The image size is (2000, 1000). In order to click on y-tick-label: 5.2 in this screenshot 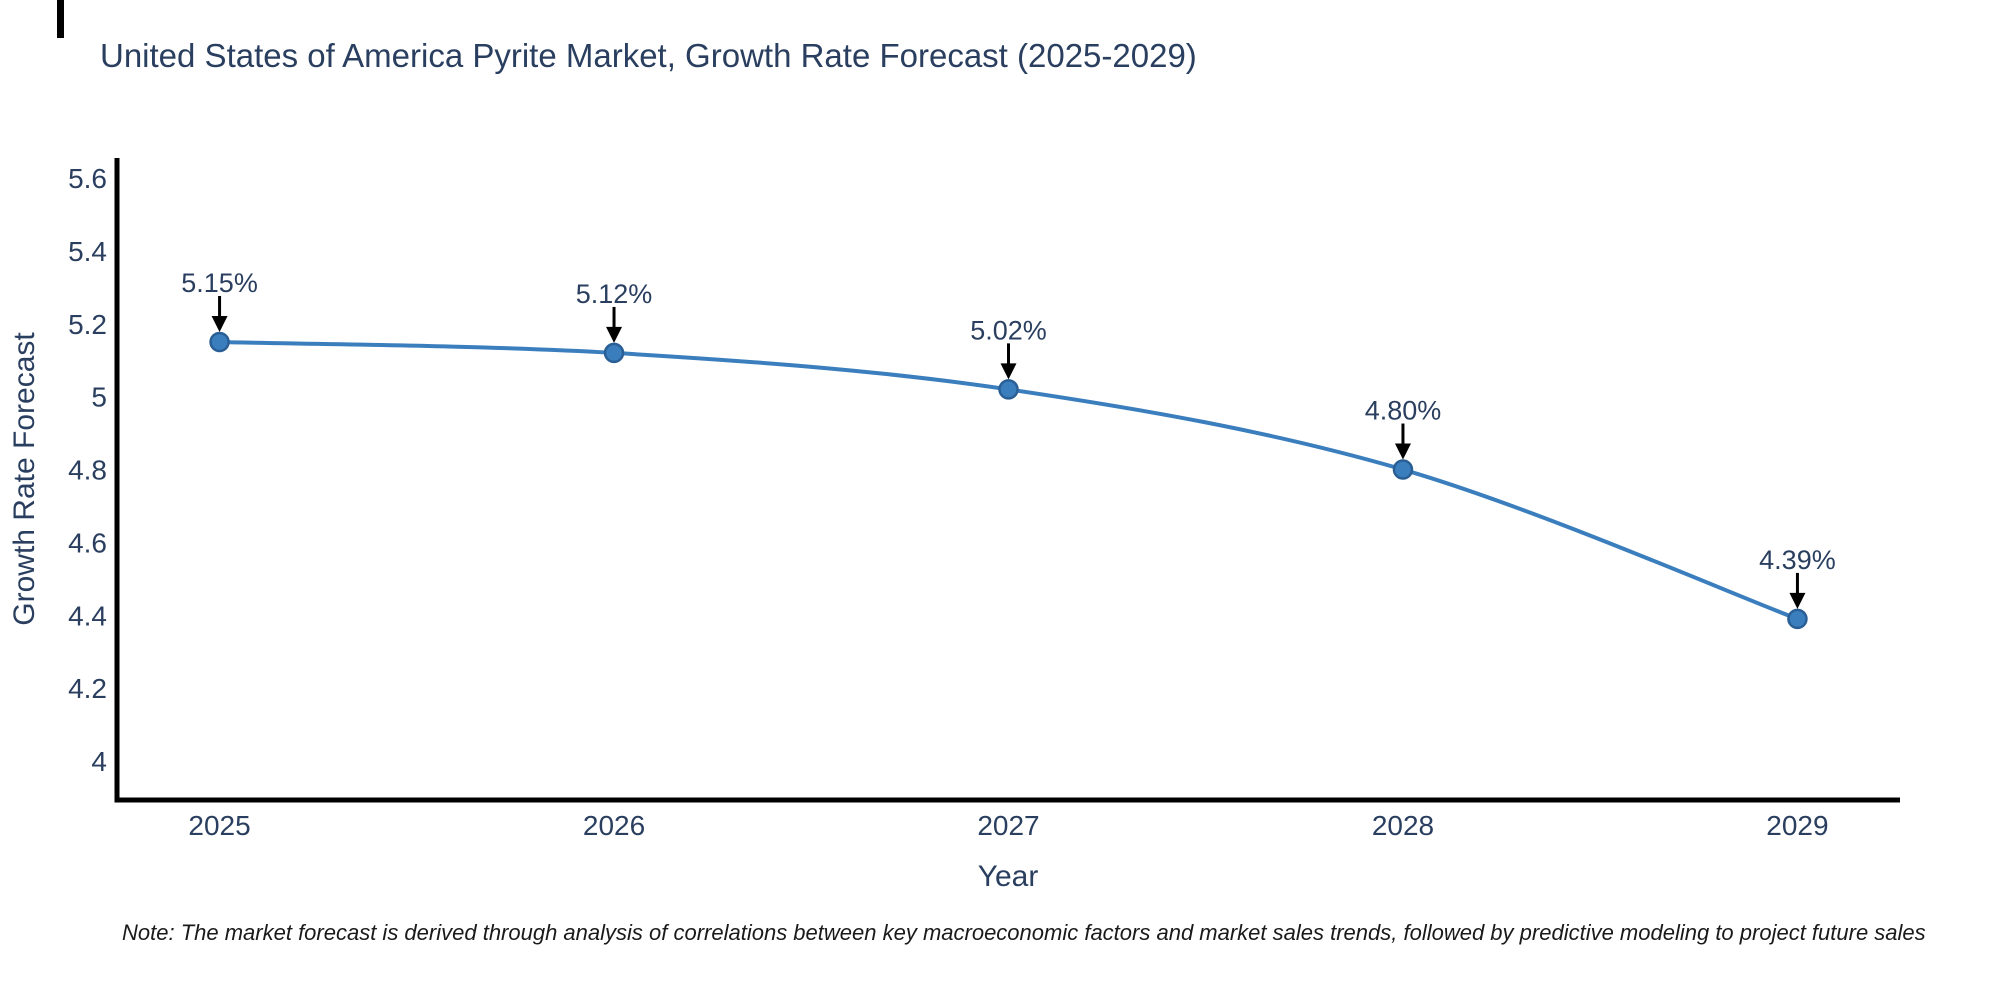, I will do `click(87, 324)`.